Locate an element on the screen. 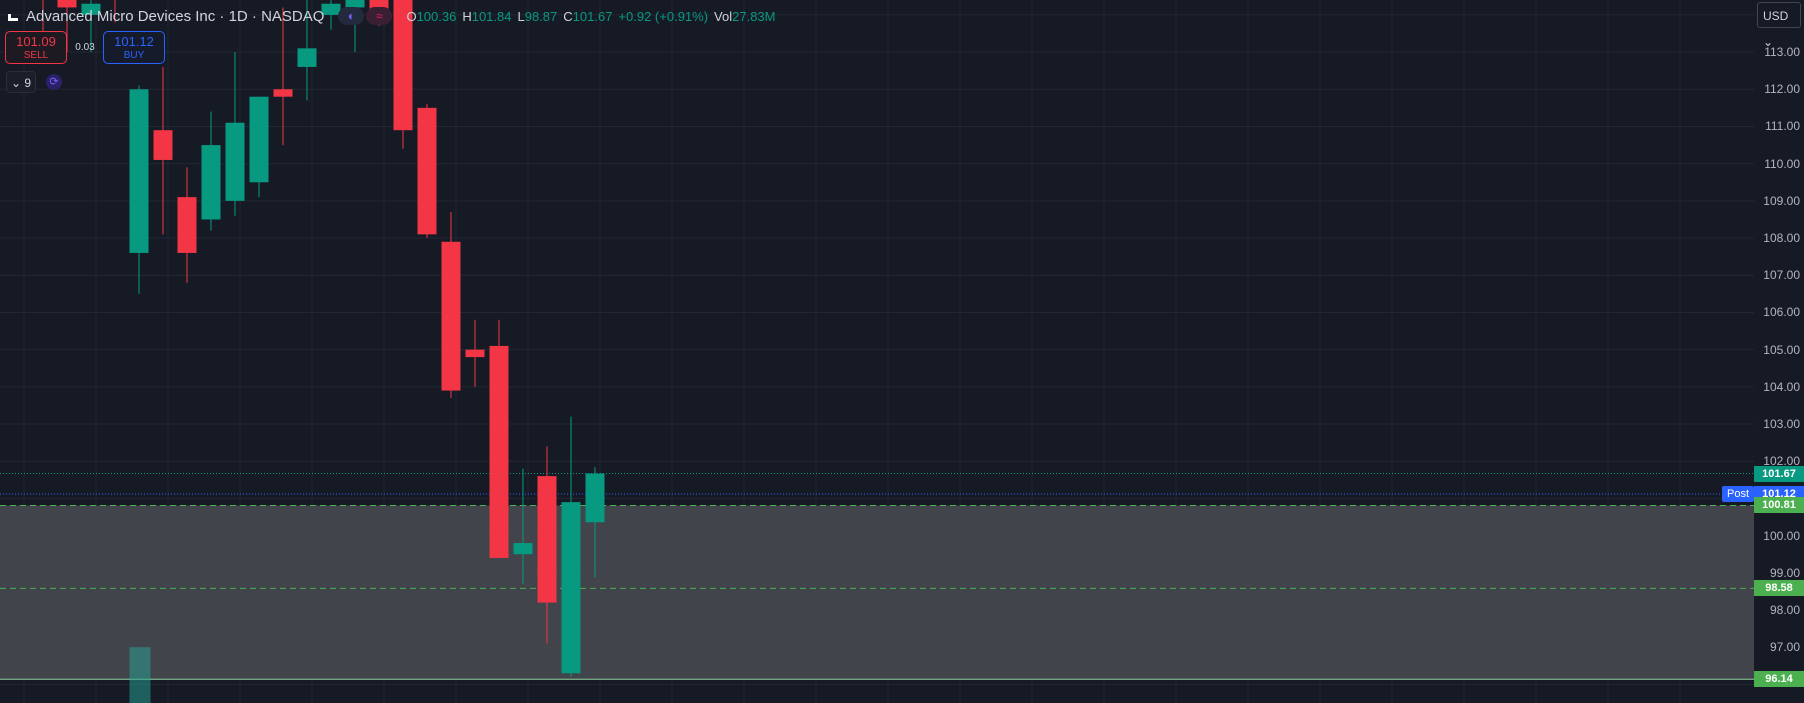 The height and width of the screenshot is (703, 1804). low-value: 98.87 is located at coordinates (541, 16).